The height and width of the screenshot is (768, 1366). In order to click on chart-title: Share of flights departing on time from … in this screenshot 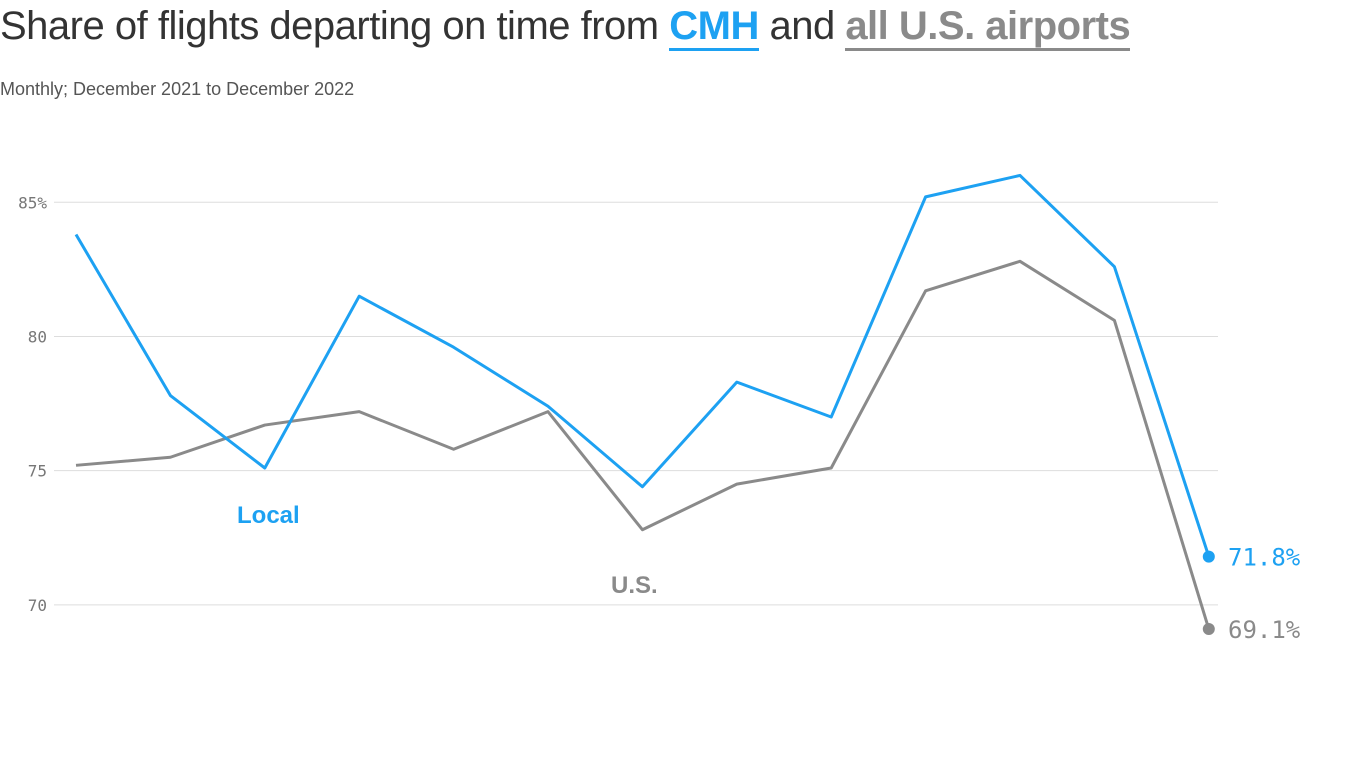, I will do `click(565, 27)`.